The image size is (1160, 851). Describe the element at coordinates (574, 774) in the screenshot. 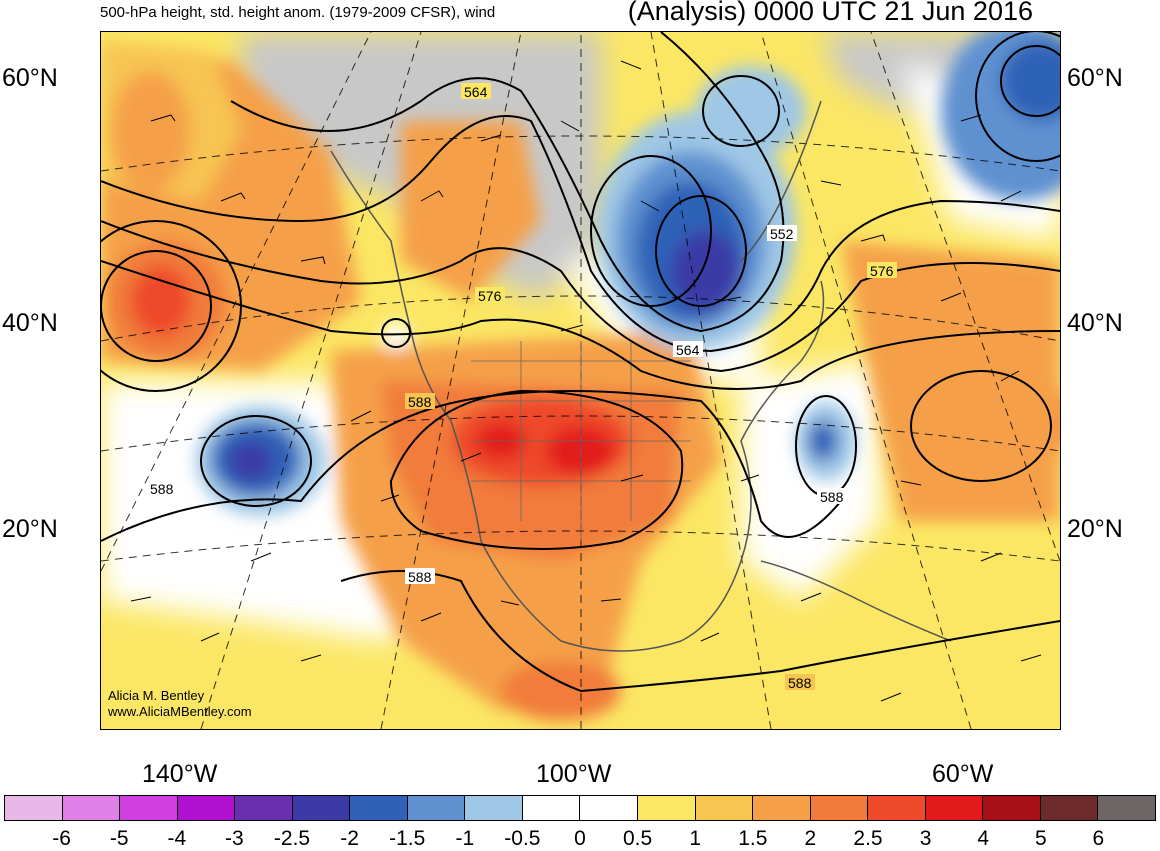

I see `lon-label-100w: 100°W` at that location.